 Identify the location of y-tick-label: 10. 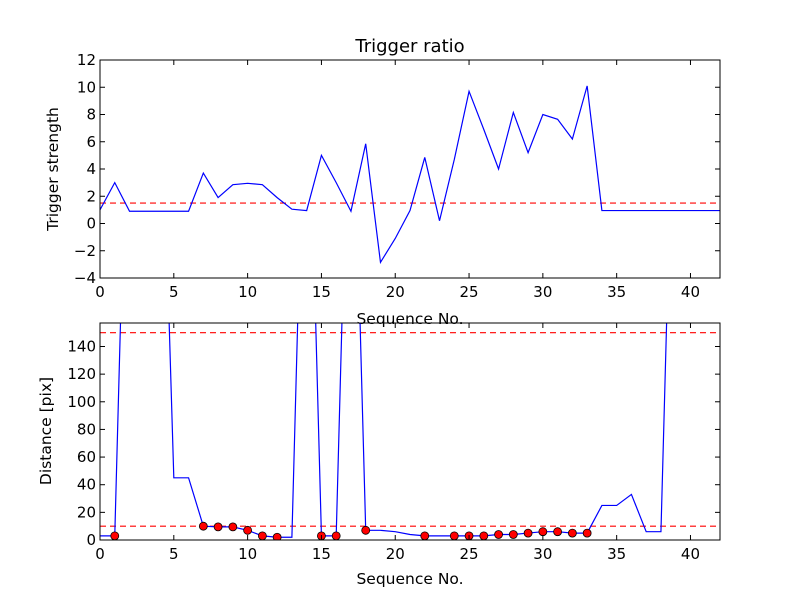
(86, 87).